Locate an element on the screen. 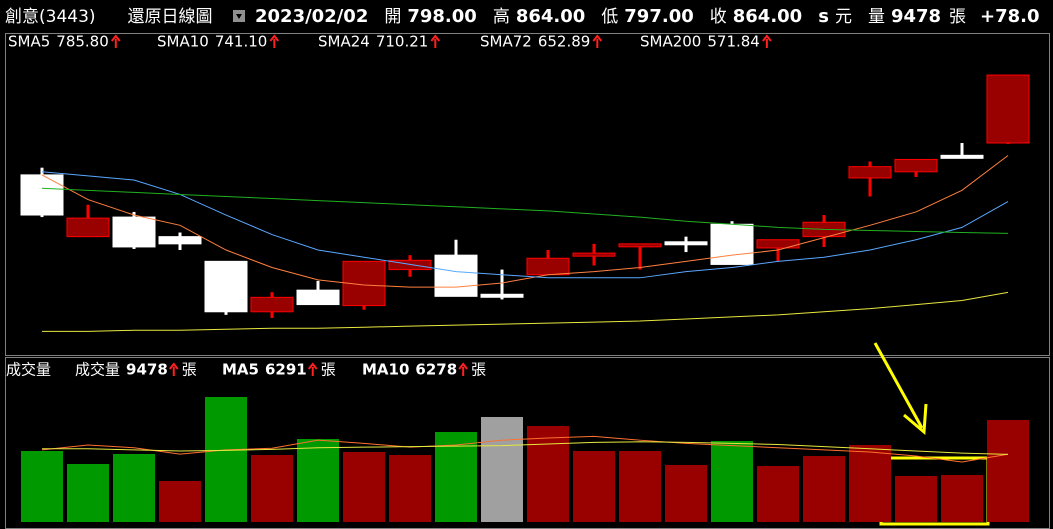 The image size is (1053, 529). ohlc-label: 收 is located at coordinates (718, 17).